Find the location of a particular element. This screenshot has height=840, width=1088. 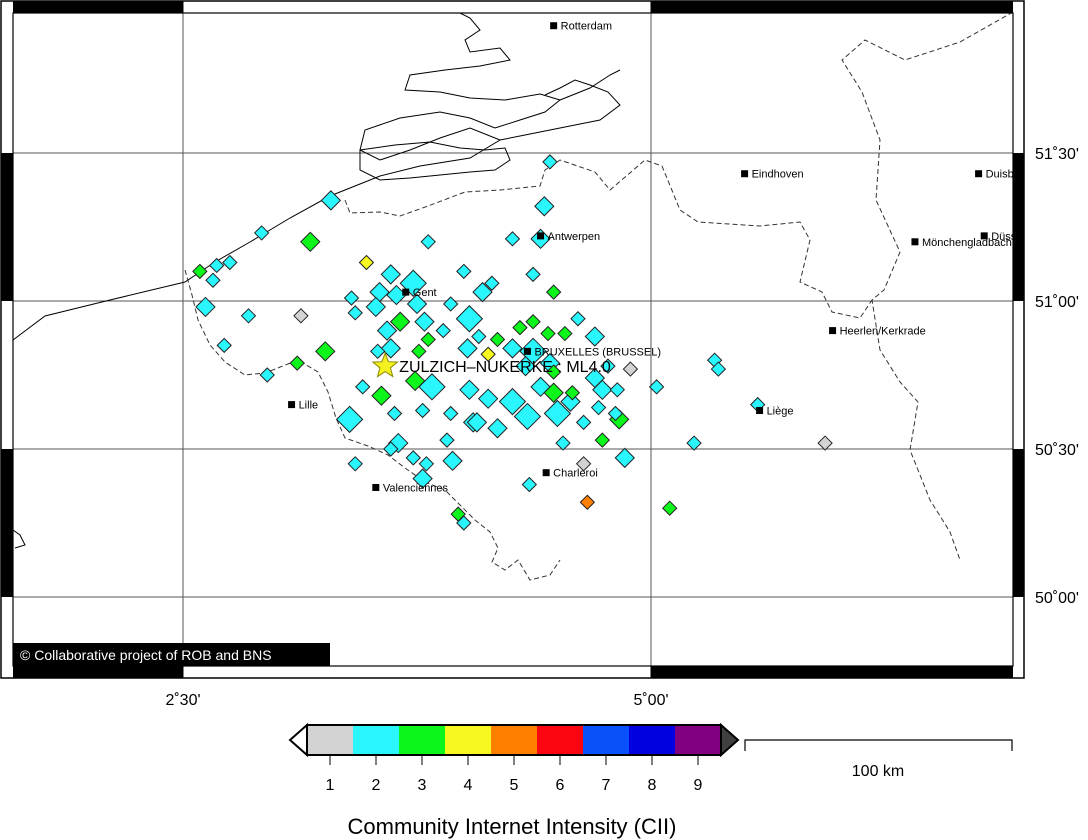

scale-bar-line is located at coordinates (878, 745).